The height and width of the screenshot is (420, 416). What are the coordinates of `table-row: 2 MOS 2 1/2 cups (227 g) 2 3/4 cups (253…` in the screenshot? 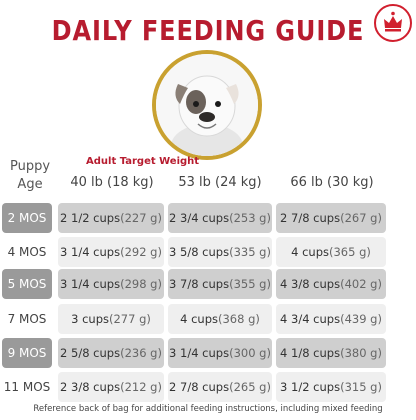 It's located at (208, 218).